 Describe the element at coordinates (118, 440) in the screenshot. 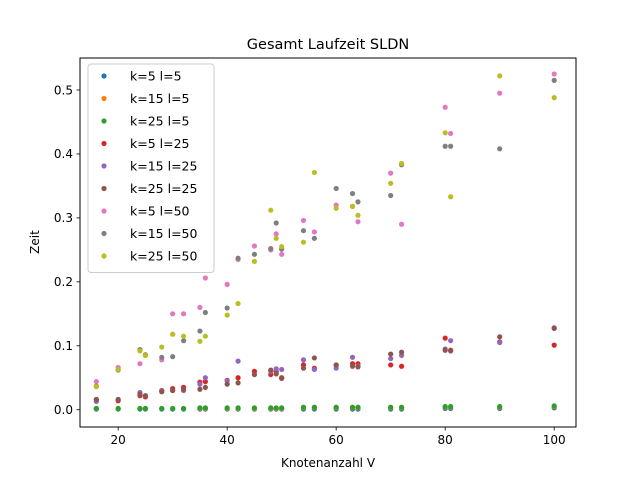

I see `x-tick-label: 20` at that location.